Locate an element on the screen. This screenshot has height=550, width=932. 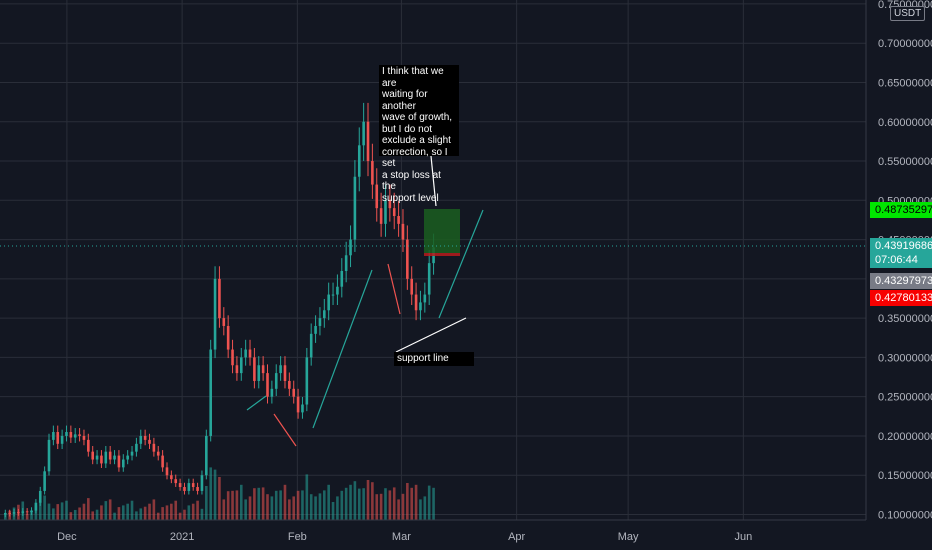
volume-bars is located at coordinates (219, 493).